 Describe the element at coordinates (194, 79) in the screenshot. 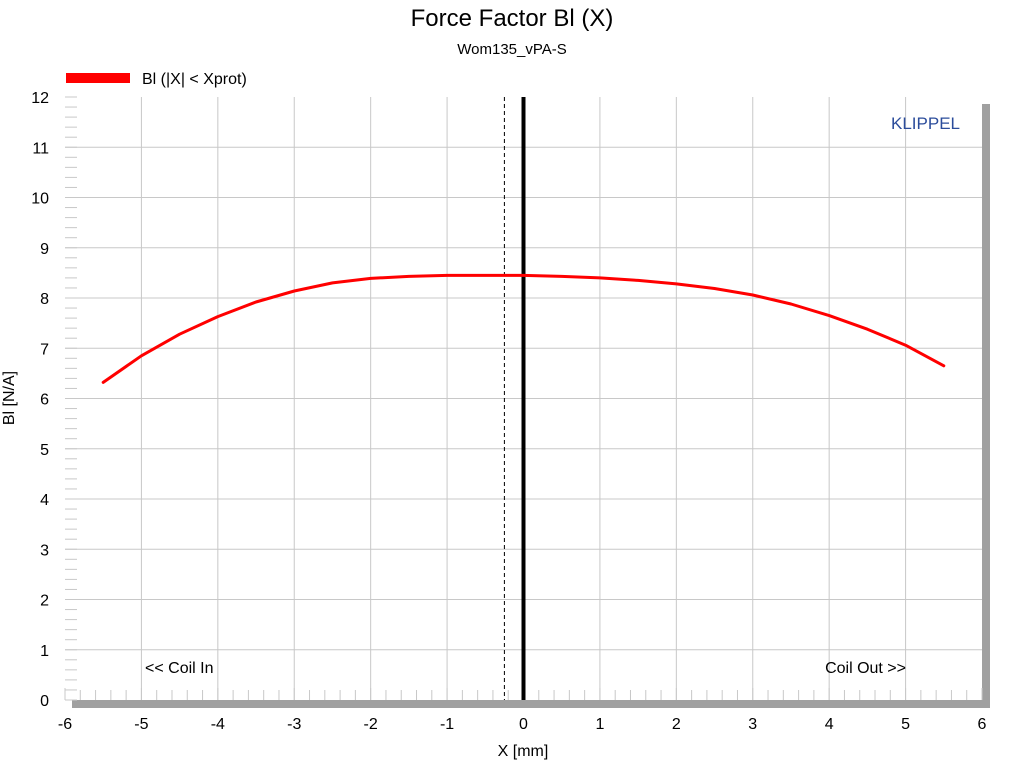

I see `legend-label: Bl (|X| < Xprot)` at that location.